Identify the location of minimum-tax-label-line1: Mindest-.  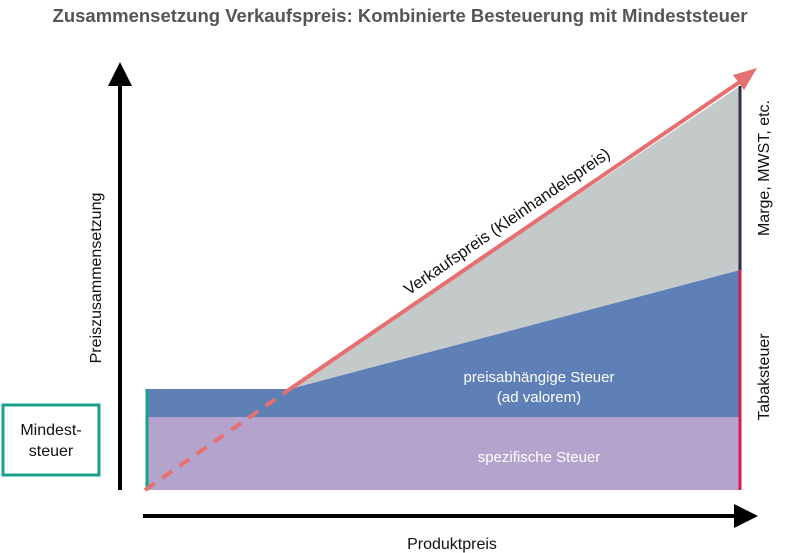
(50, 430).